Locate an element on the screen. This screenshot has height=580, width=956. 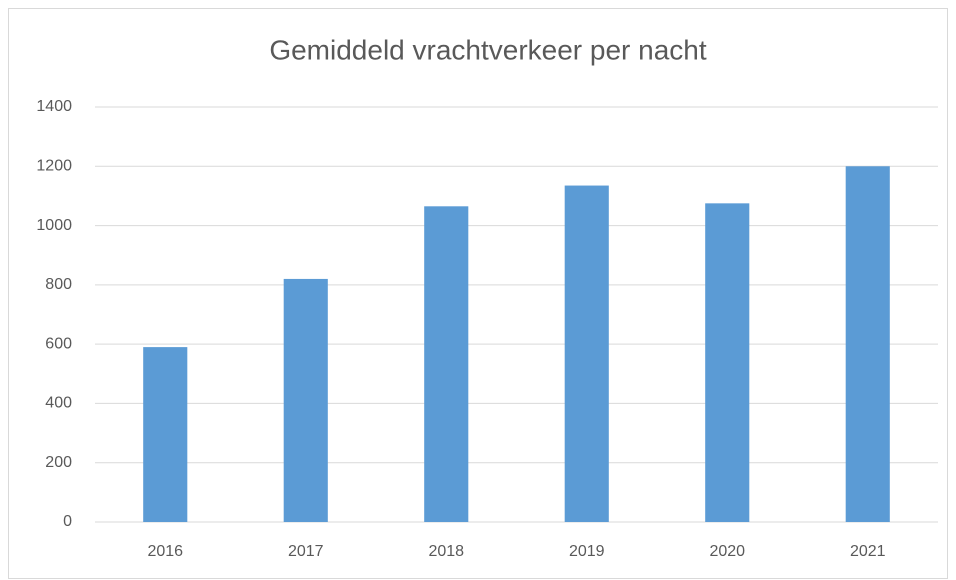
x-tick-label: 2018 is located at coordinates (446, 551).